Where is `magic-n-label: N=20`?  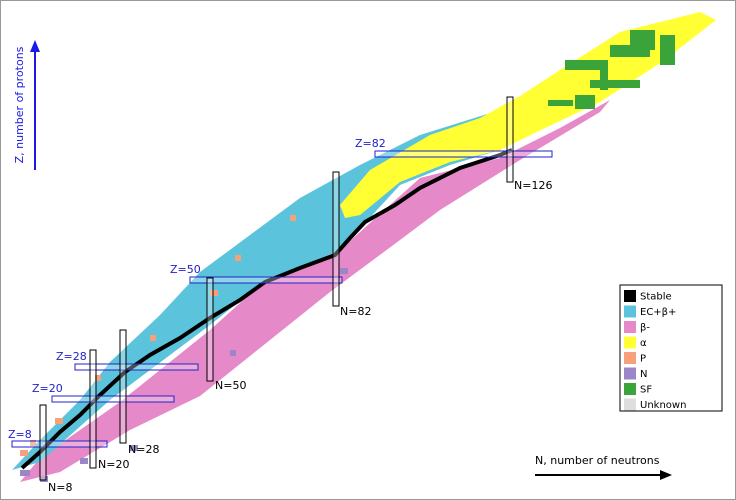
magic-n-label: N=20 is located at coordinates (113, 464).